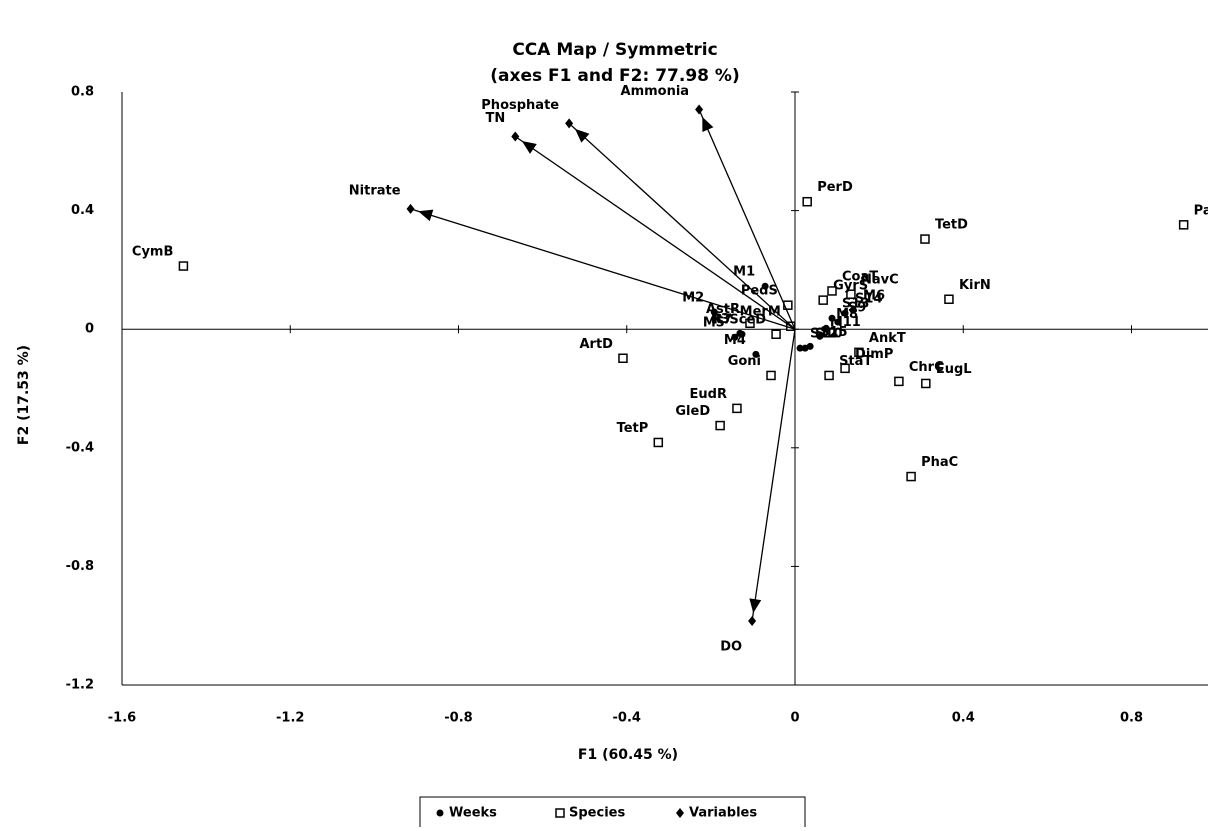  Describe the element at coordinates (290, 718) in the screenshot. I see `x-tick-label: -1.2` at that location.